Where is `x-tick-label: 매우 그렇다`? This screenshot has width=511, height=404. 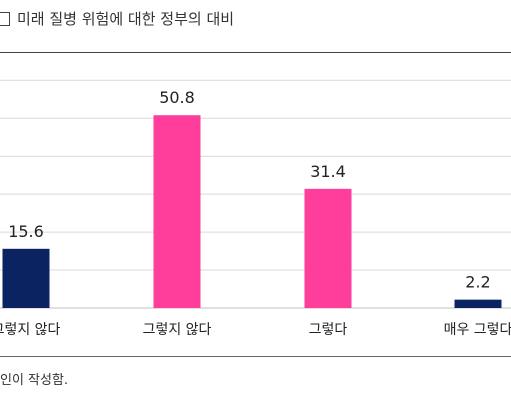
x-tick-label: 매우 그렇다 is located at coordinates (477, 330).